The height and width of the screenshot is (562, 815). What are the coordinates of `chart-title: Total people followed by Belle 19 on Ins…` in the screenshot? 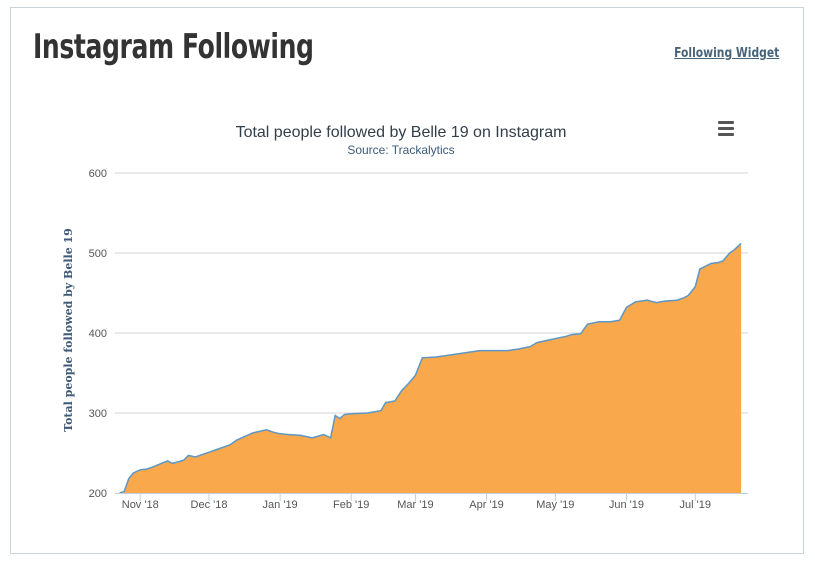 It's located at (401, 132).